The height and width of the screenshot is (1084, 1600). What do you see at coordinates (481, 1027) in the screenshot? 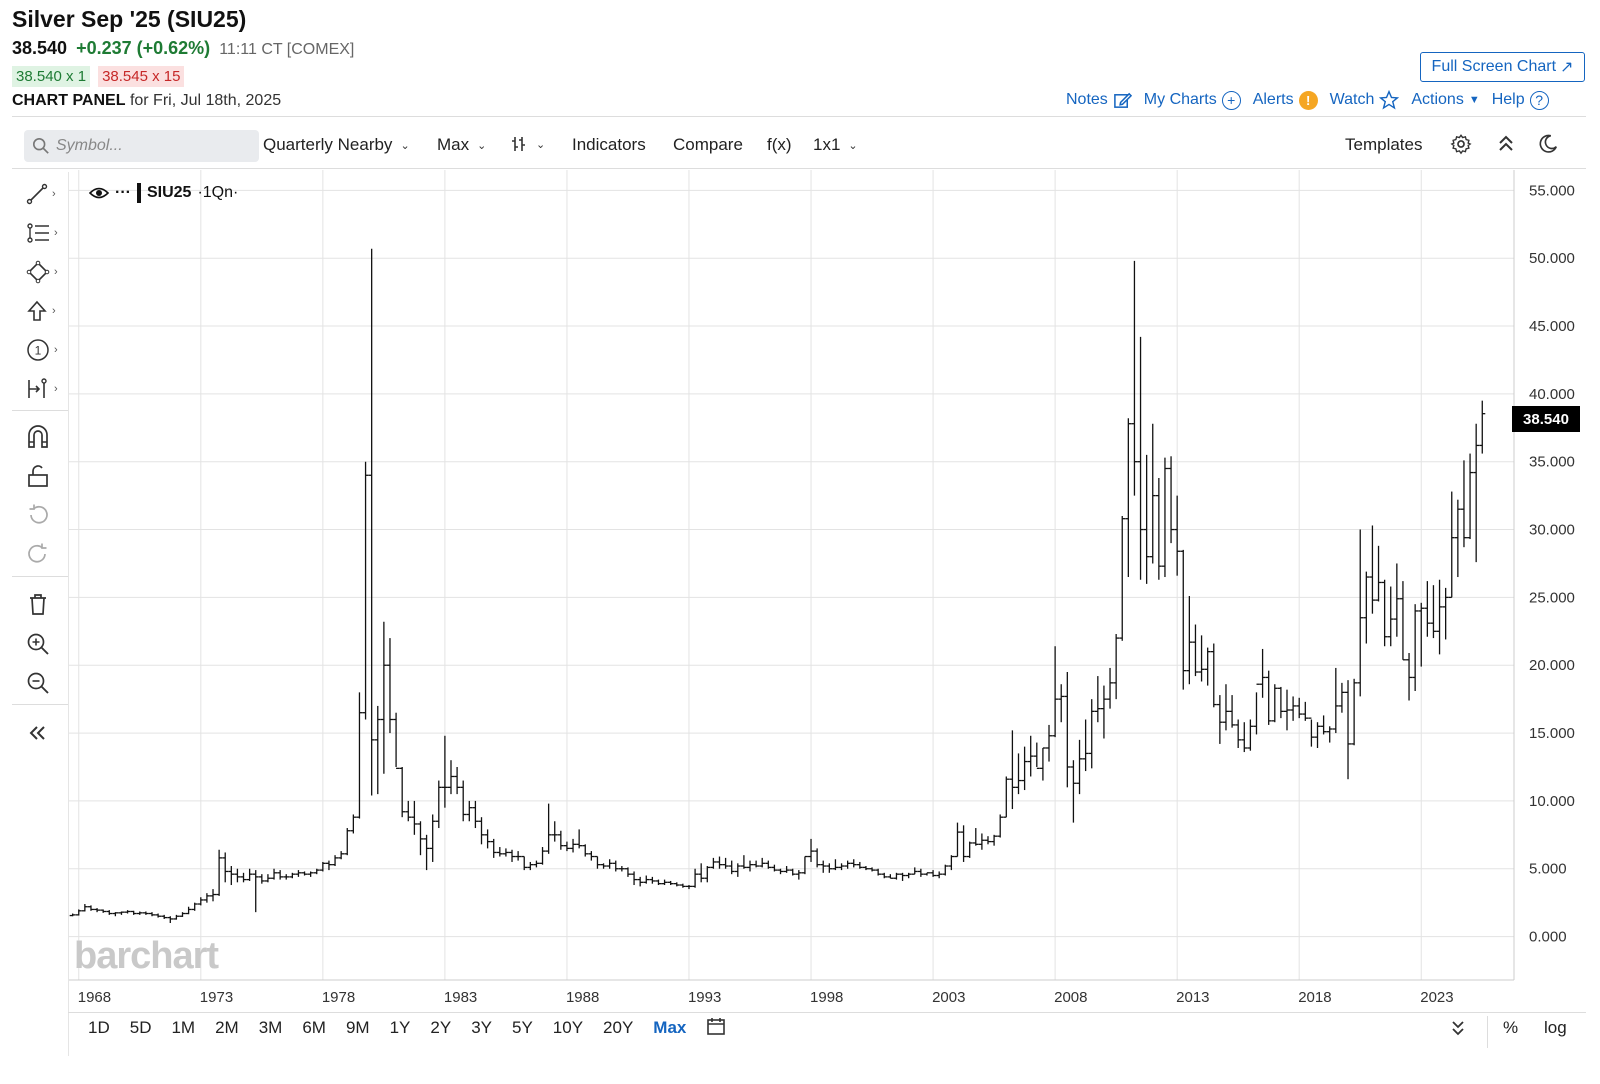
I see `range-3y: 3Y` at bounding box center [481, 1027].